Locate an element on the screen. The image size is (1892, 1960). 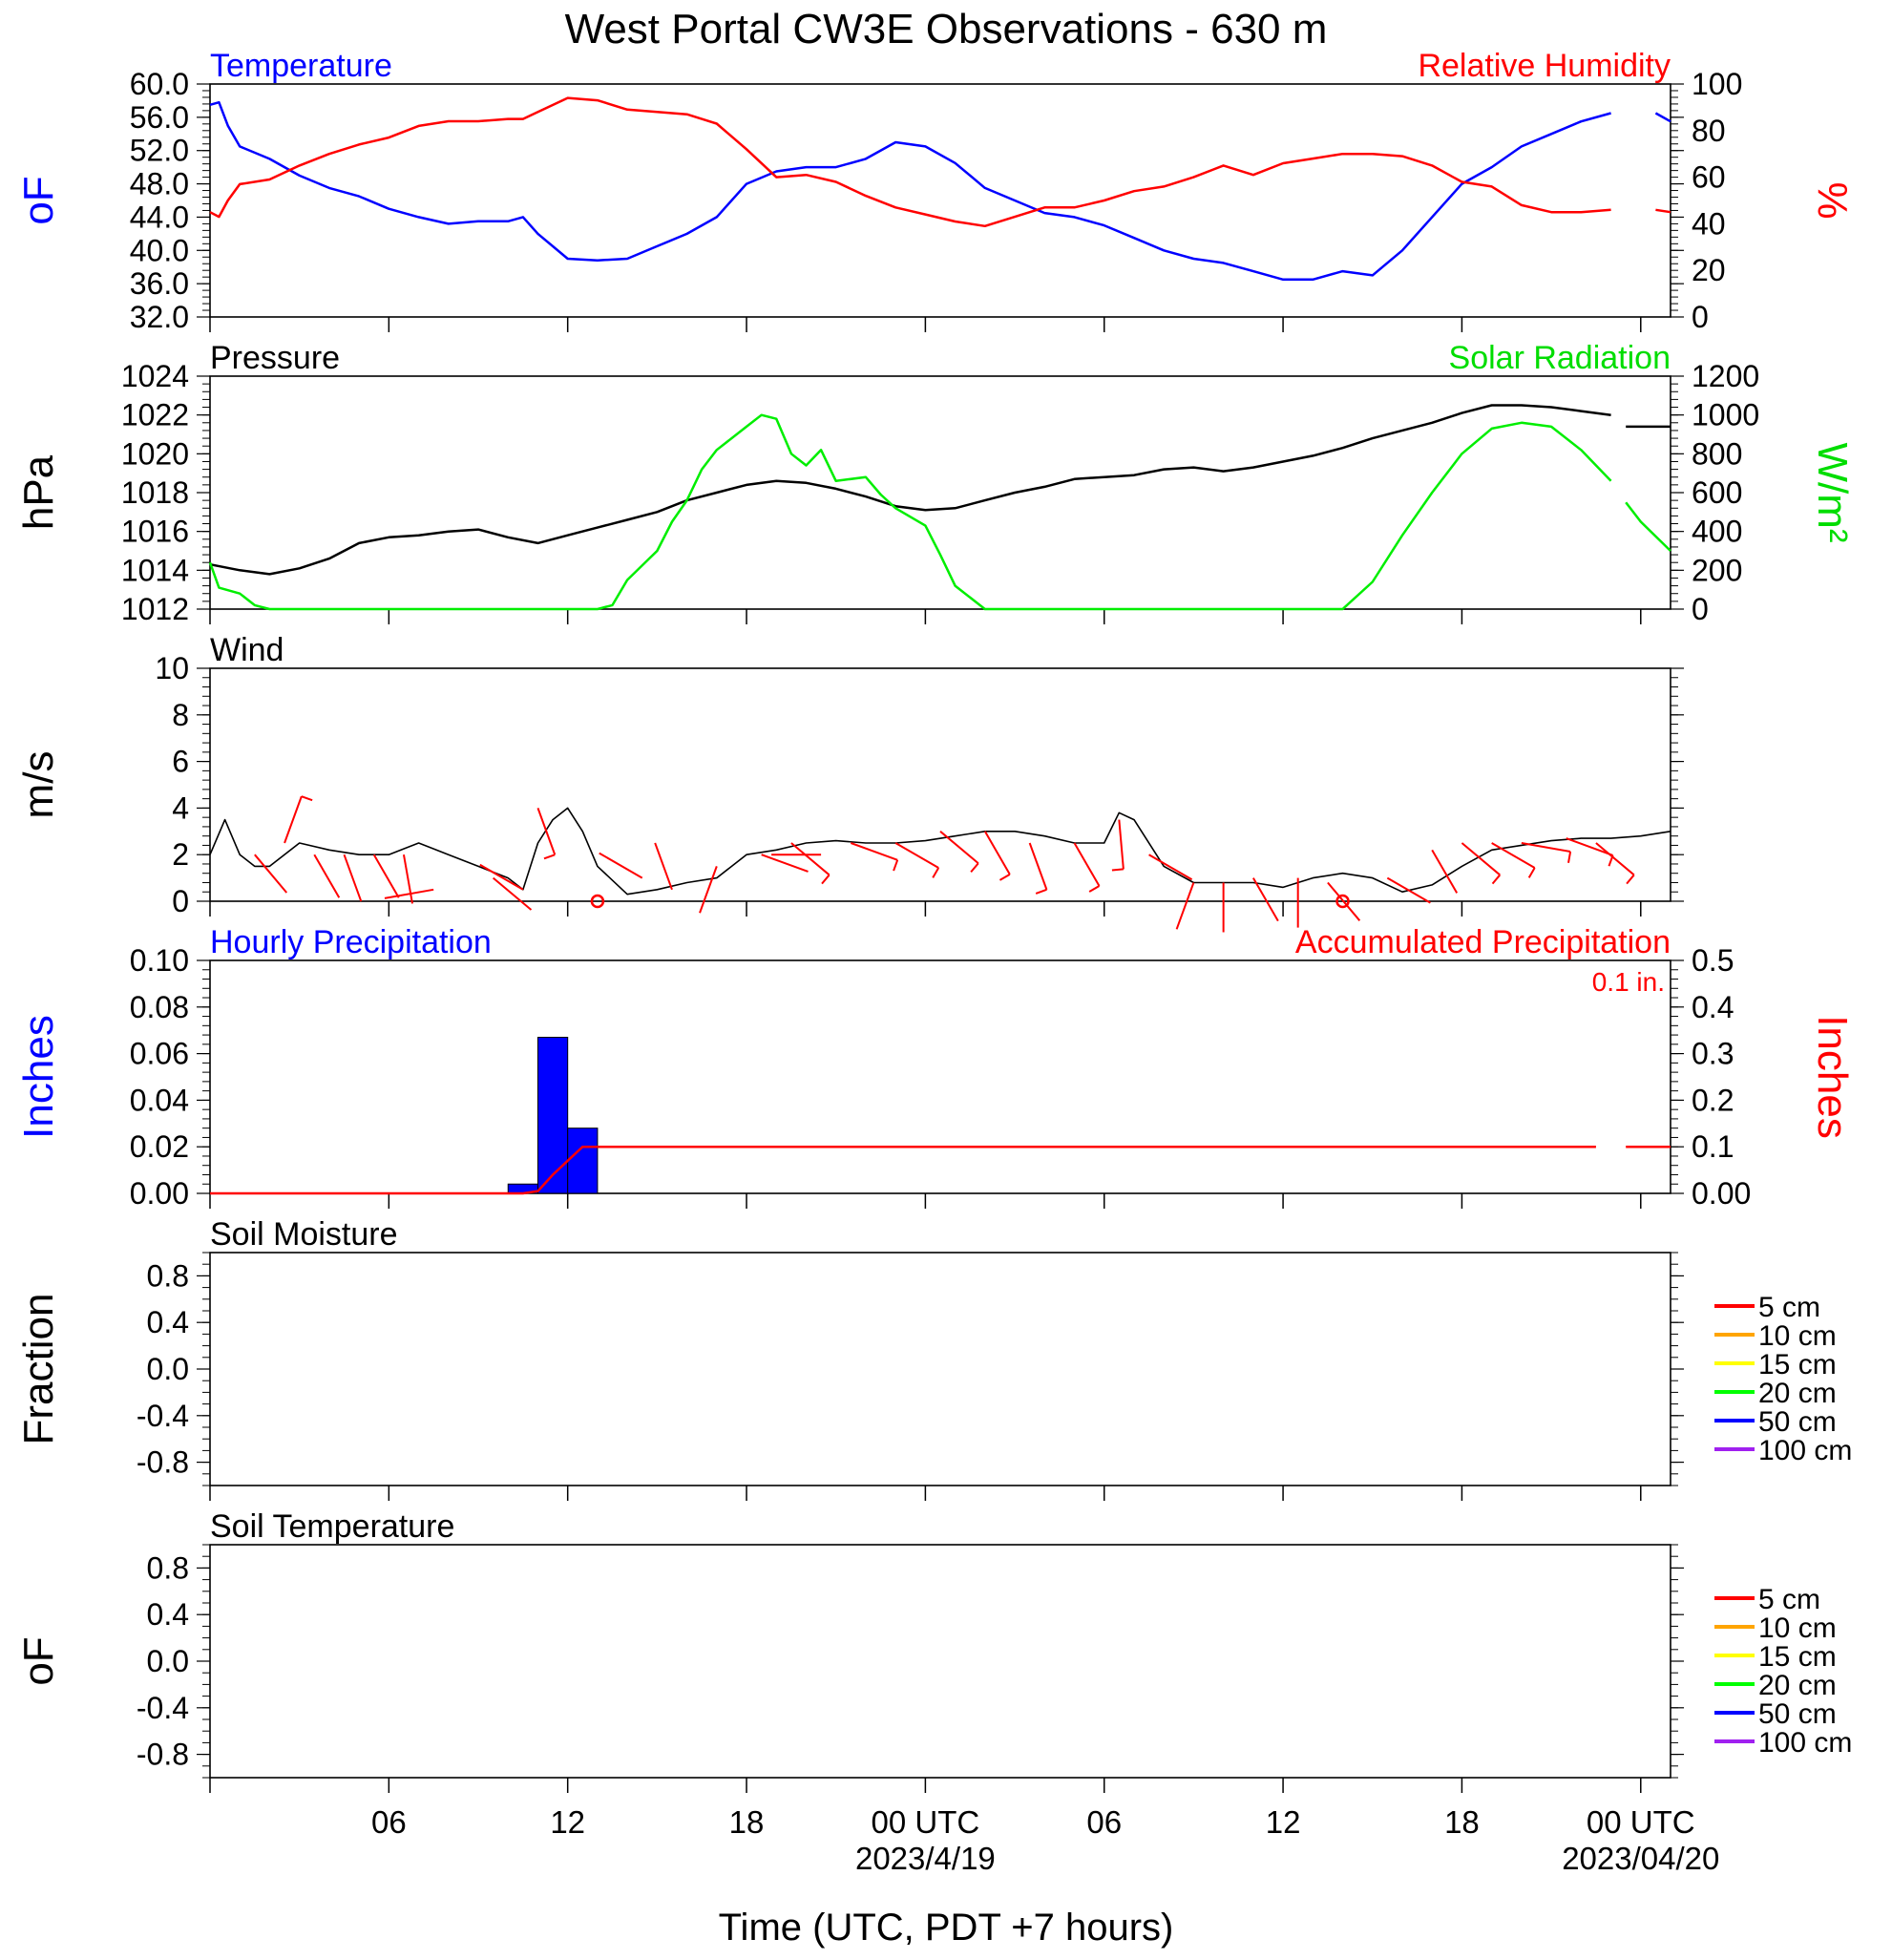
series-line-wind is located at coordinates (940, 851).